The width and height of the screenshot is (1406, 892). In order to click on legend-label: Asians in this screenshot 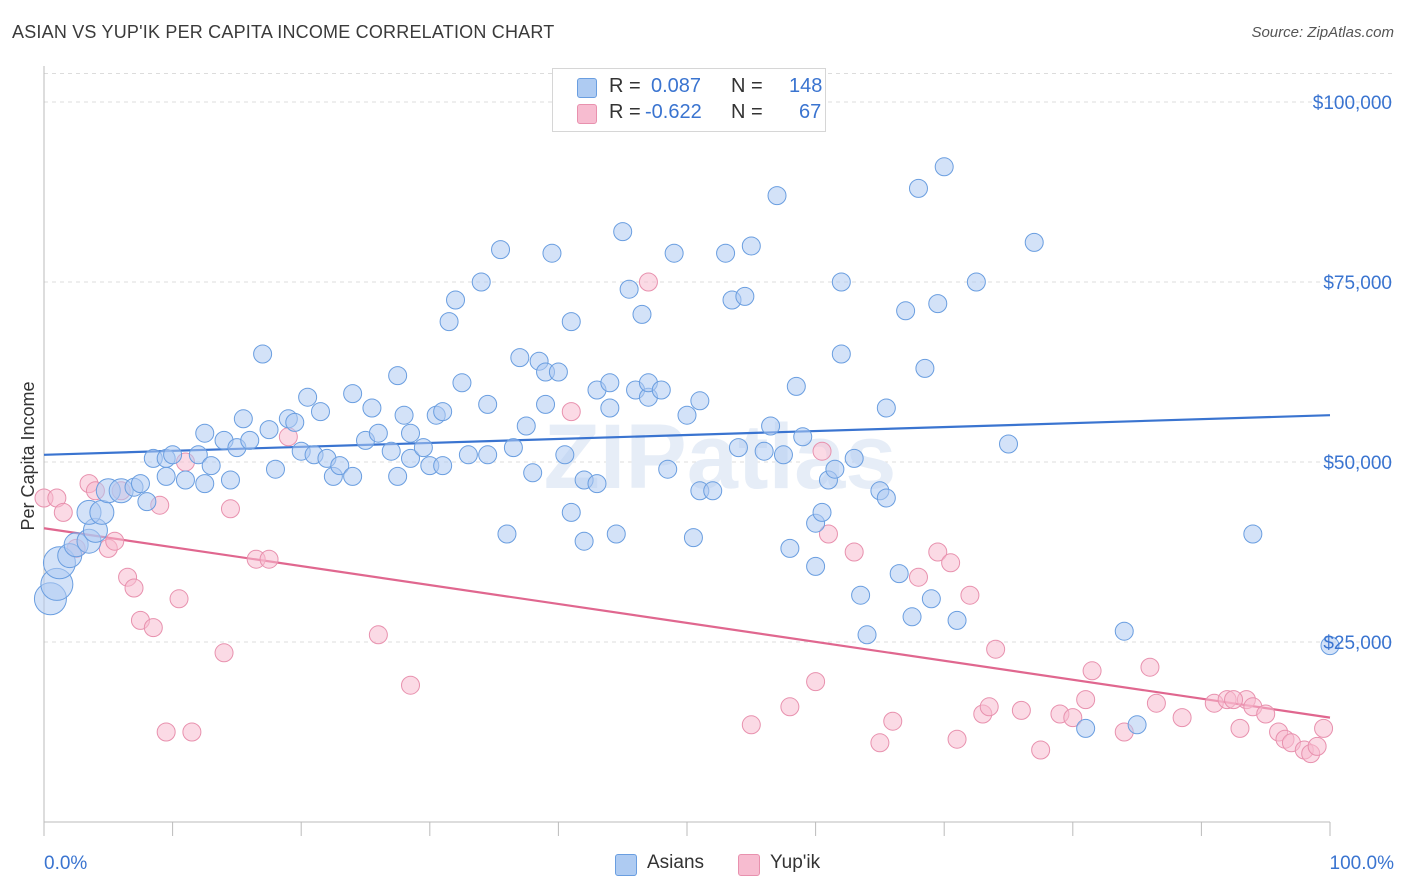, I will do `click(676, 862)`.